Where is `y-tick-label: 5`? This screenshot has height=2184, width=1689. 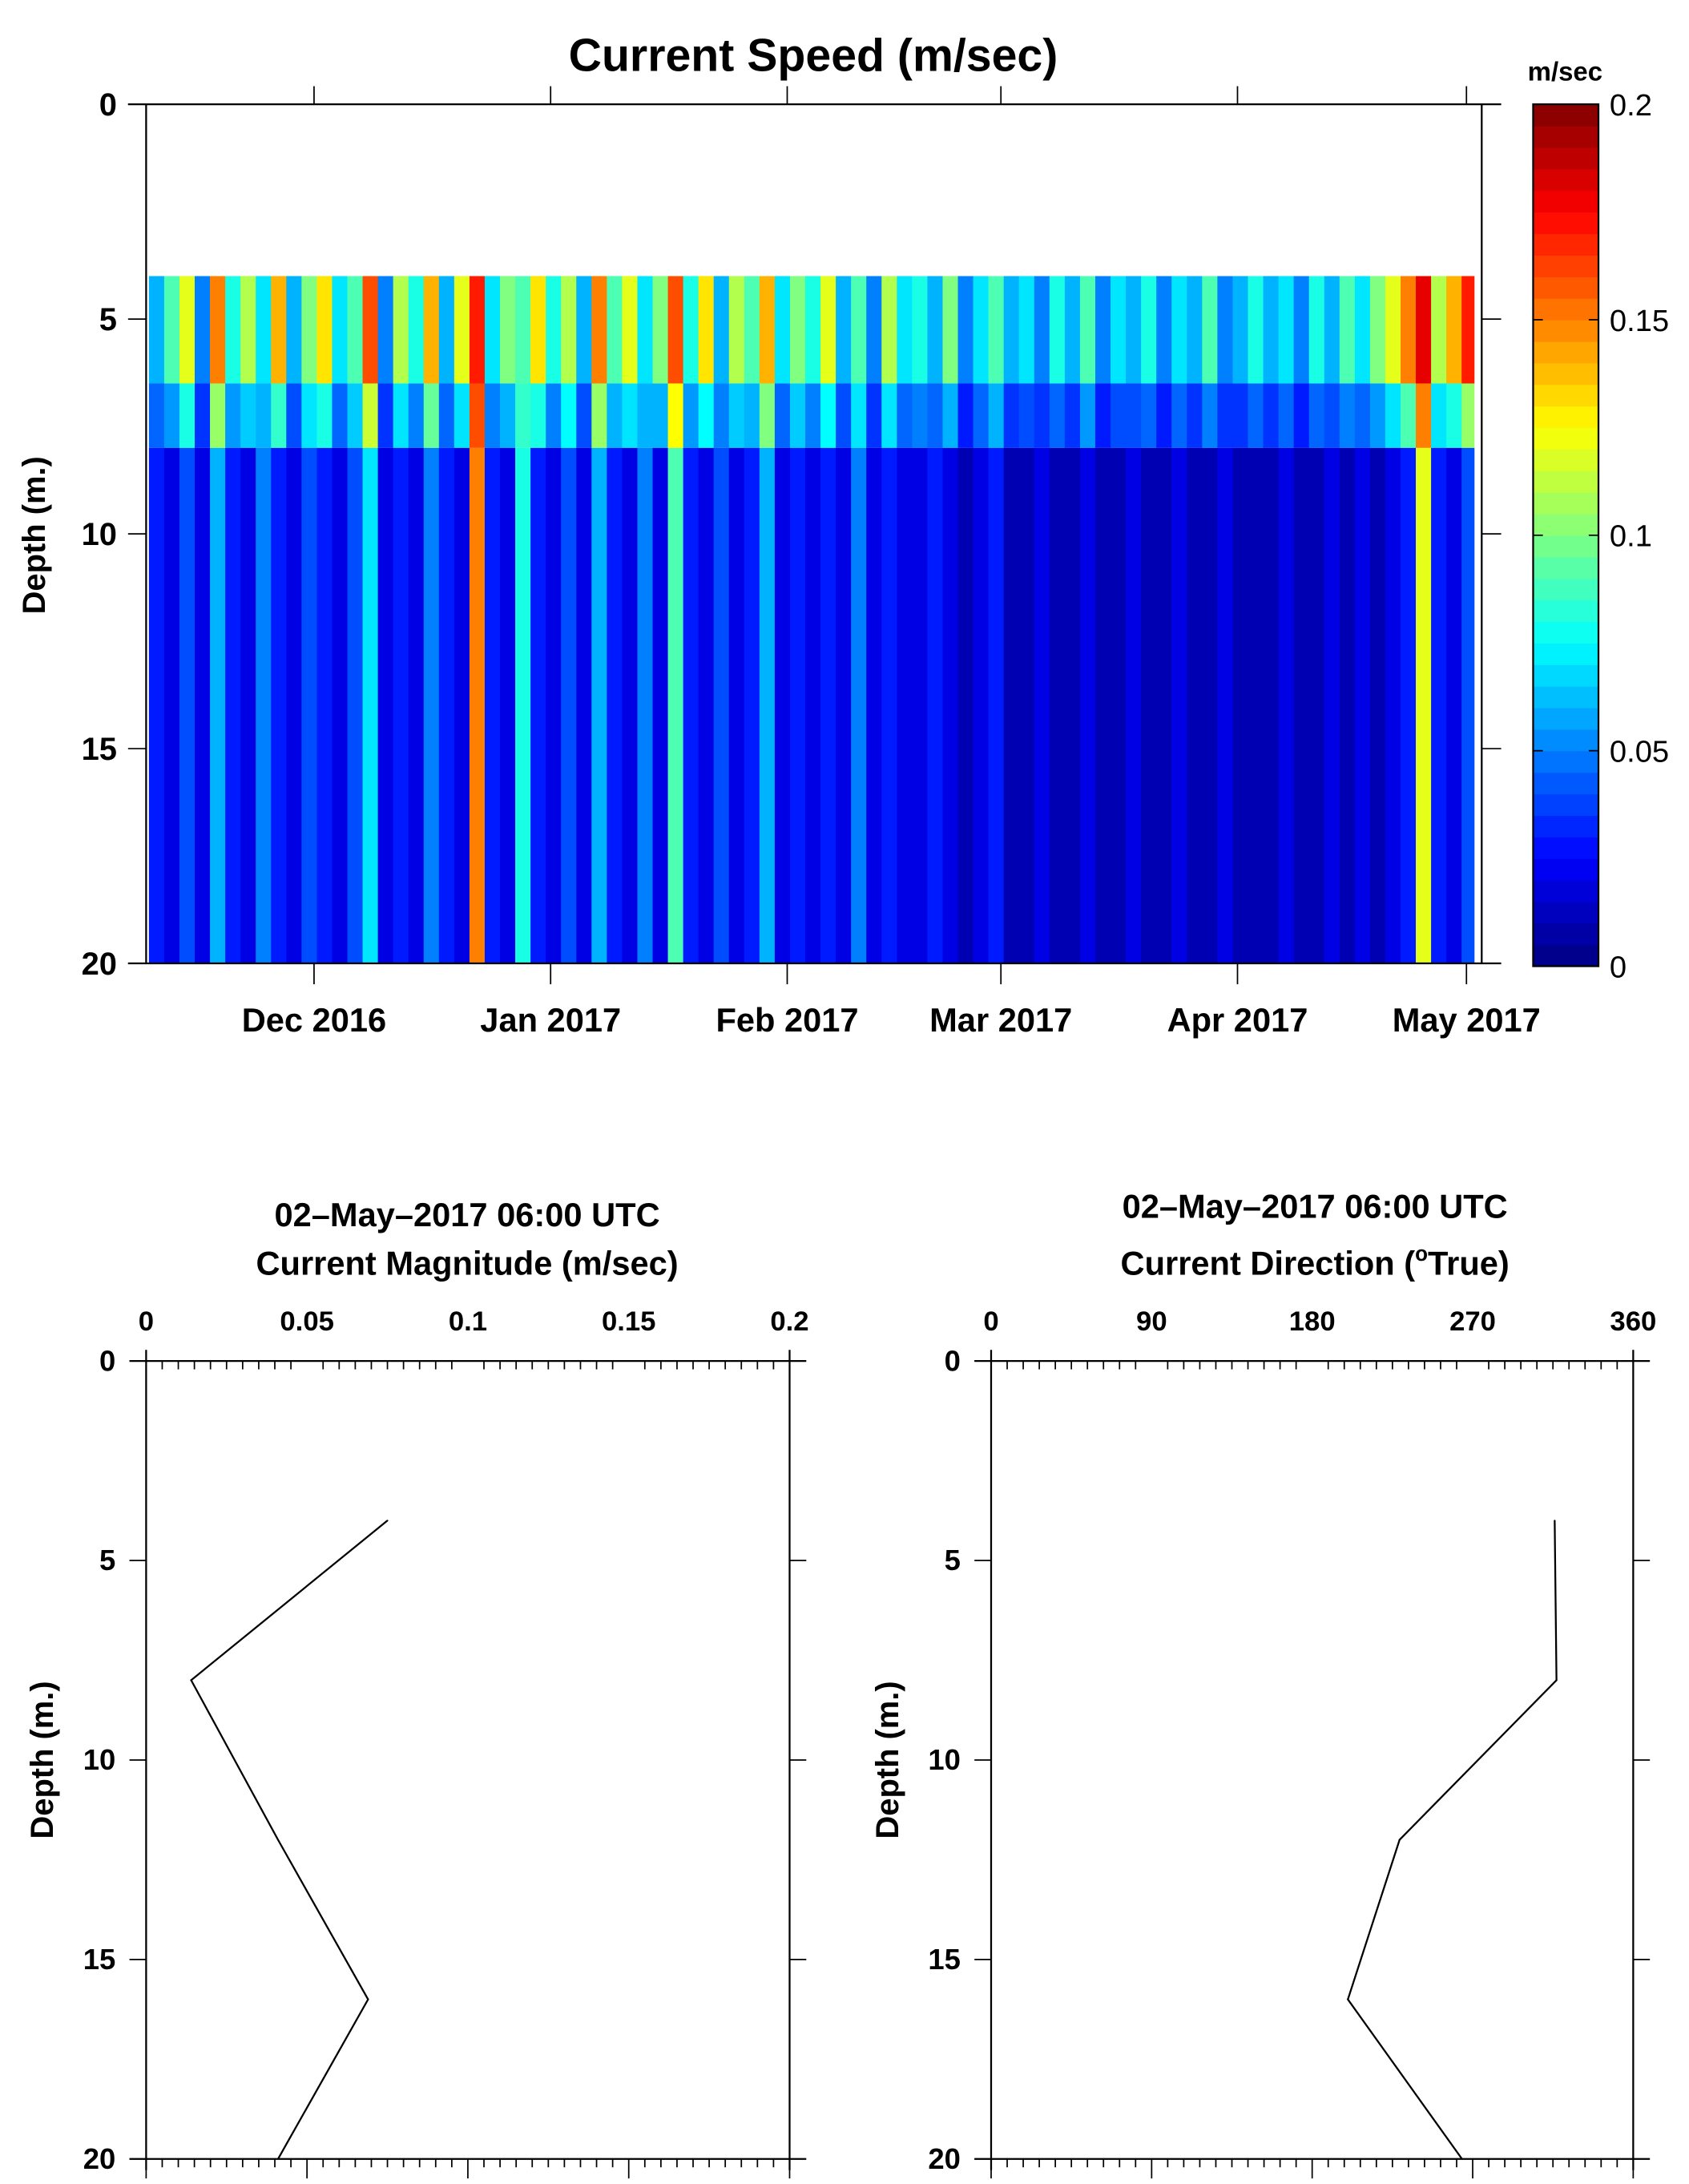 y-tick-label: 5 is located at coordinates (108, 319).